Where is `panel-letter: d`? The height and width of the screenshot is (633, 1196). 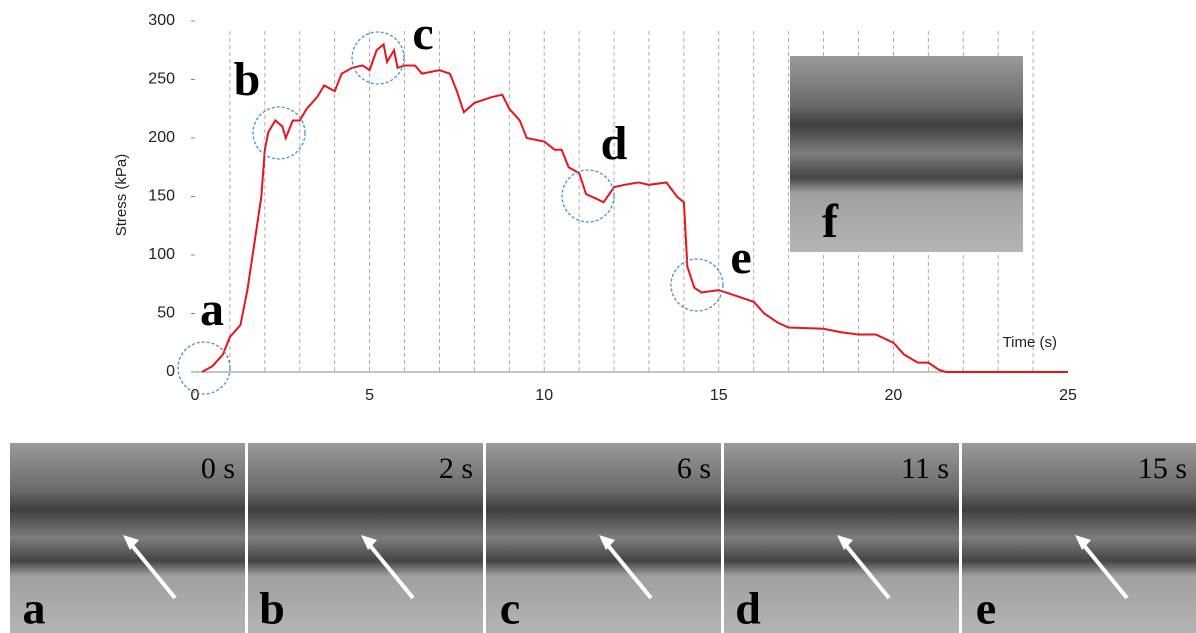
panel-letter: d is located at coordinates (748, 608).